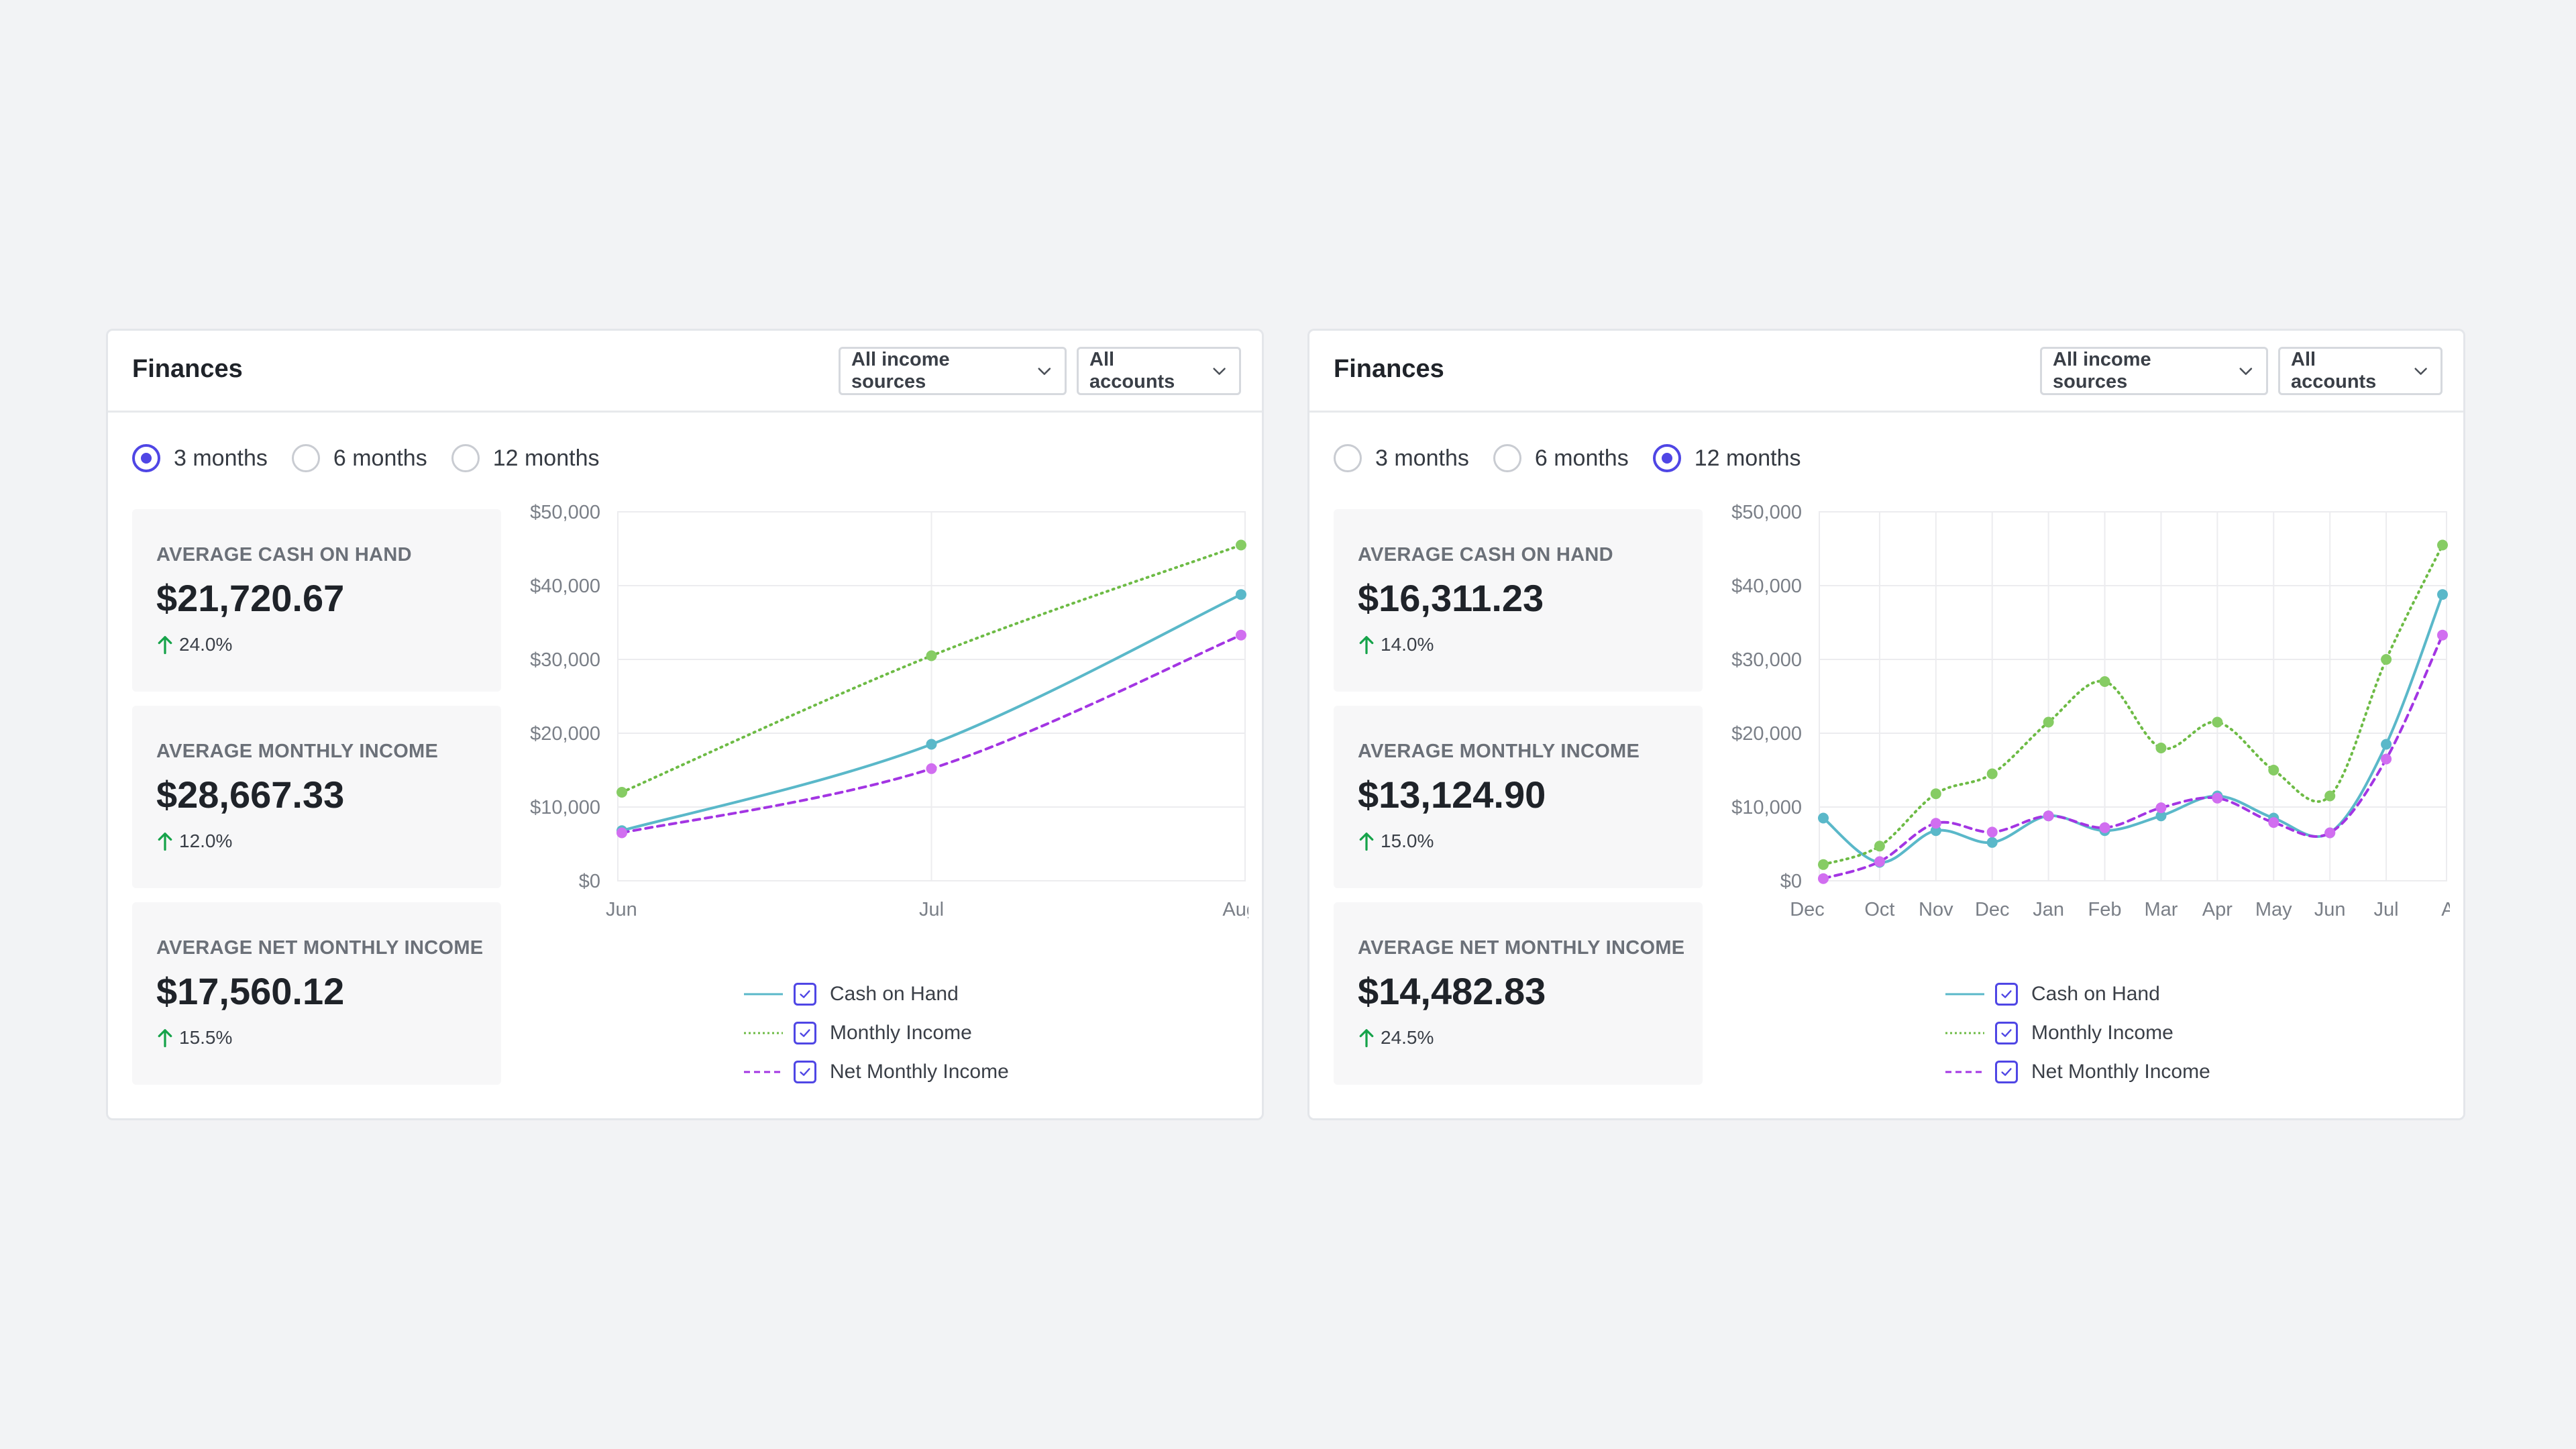 The image size is (2576, 1449). Describe the element at coordinates (565, 734) in the screenshot. I see `y-tick-label: $20,000` at that location.